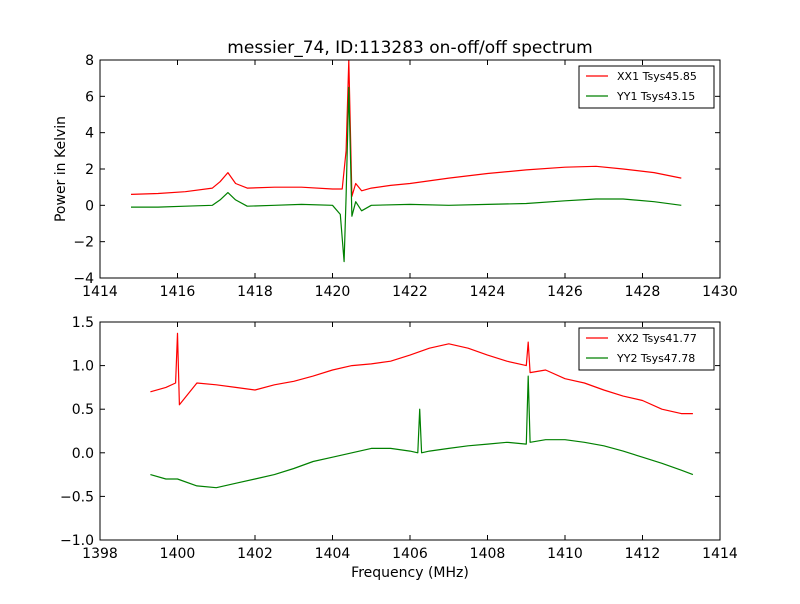 The height and width of the screenshot is (604, 800). I want to click on legend: XX1 Tsys45.85 YY1 Tsys43.15, so click(646, 87).